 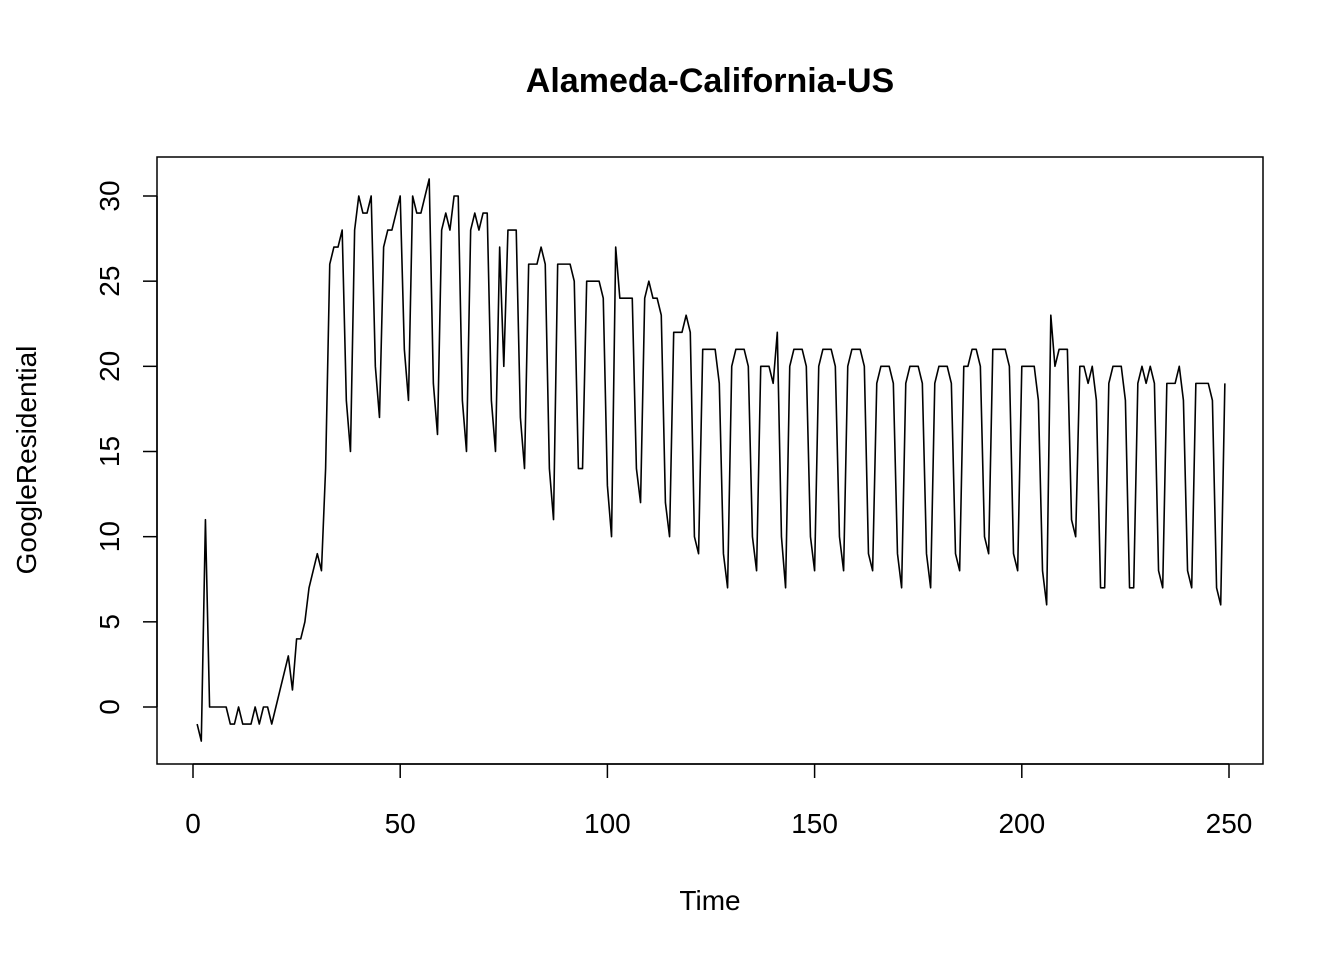 I want to click on y-axis: 0 5 10 15 20 25 30, so click(x=126, y=447).